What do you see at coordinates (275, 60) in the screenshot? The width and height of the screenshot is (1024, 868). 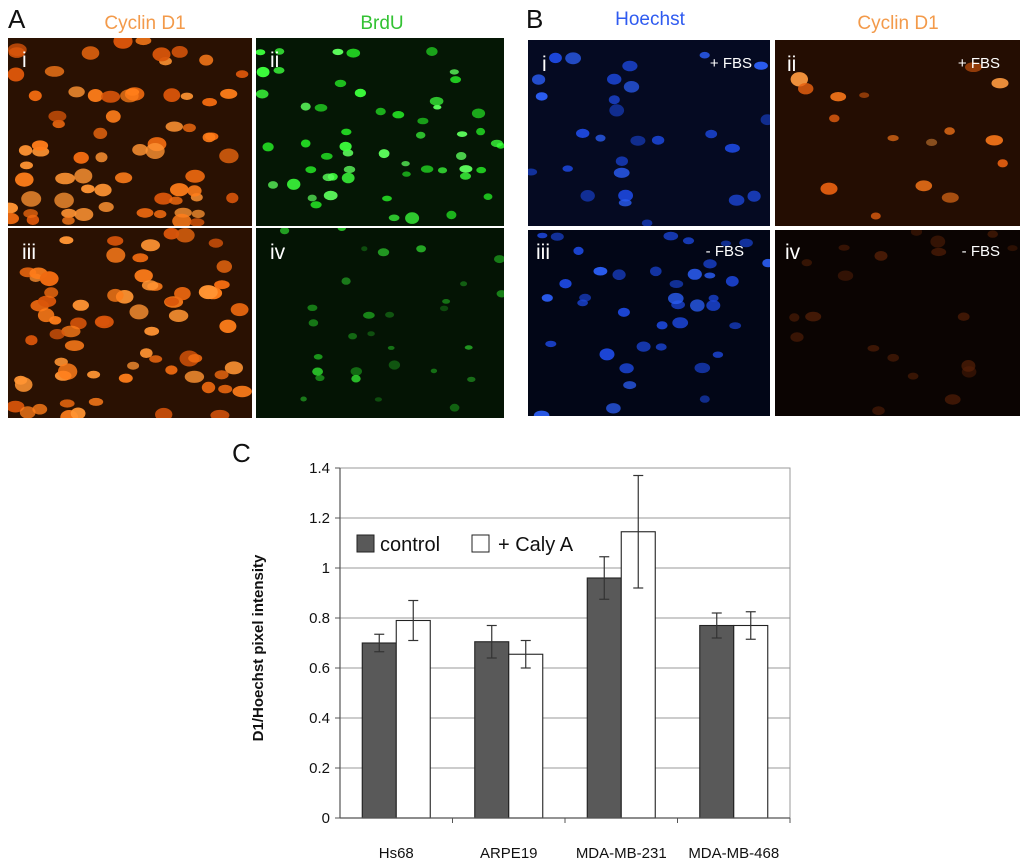 I see `panel-a-label-ii: ii` at bounding box center [275, 60].